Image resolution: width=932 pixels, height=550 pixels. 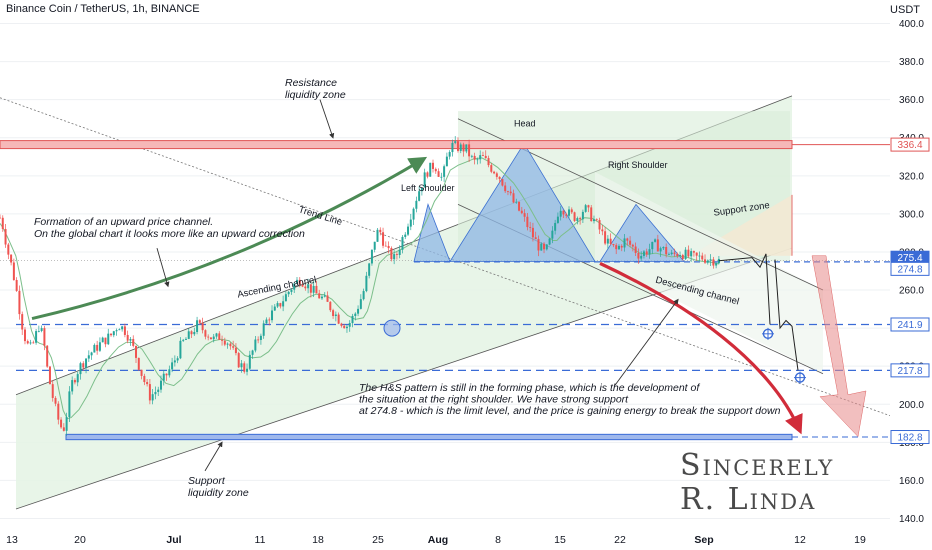 What do you see at coordinates (646, 342) in the screenshot?
I see `hs-note-pointer` at bounding box center [646, 342].